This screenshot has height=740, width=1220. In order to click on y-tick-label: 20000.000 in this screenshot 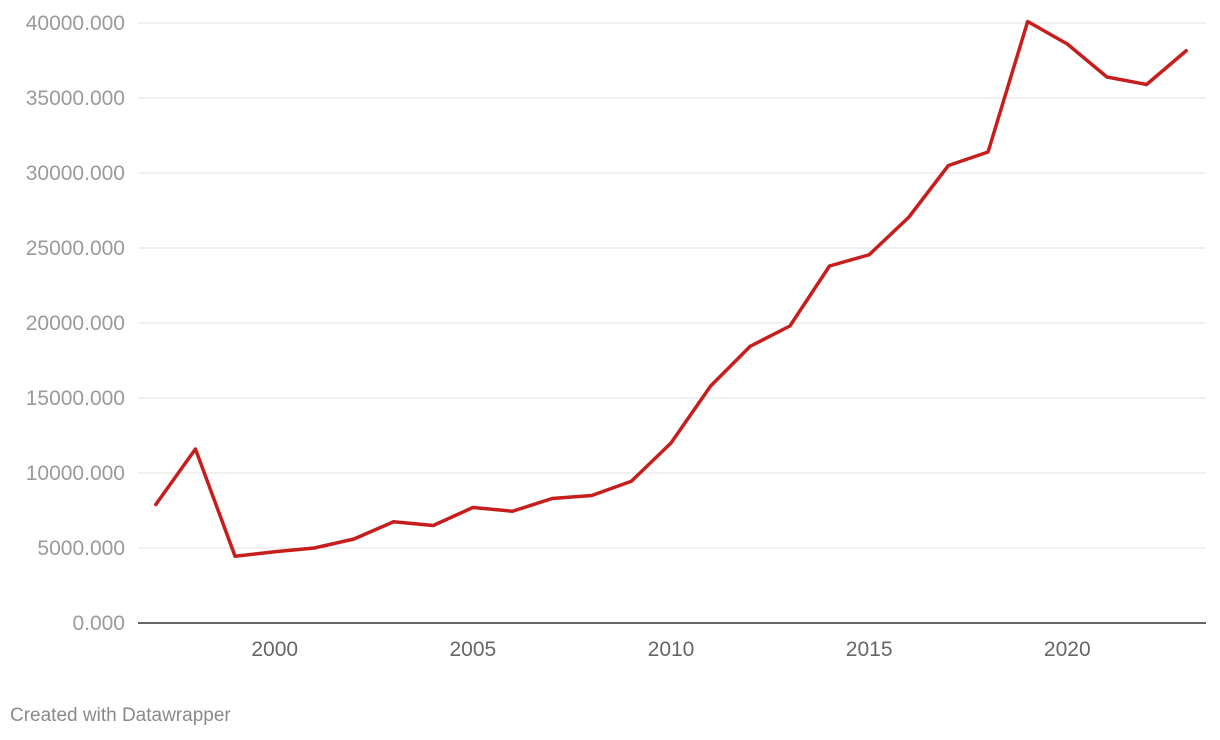, I will do `click(75, 323)`.